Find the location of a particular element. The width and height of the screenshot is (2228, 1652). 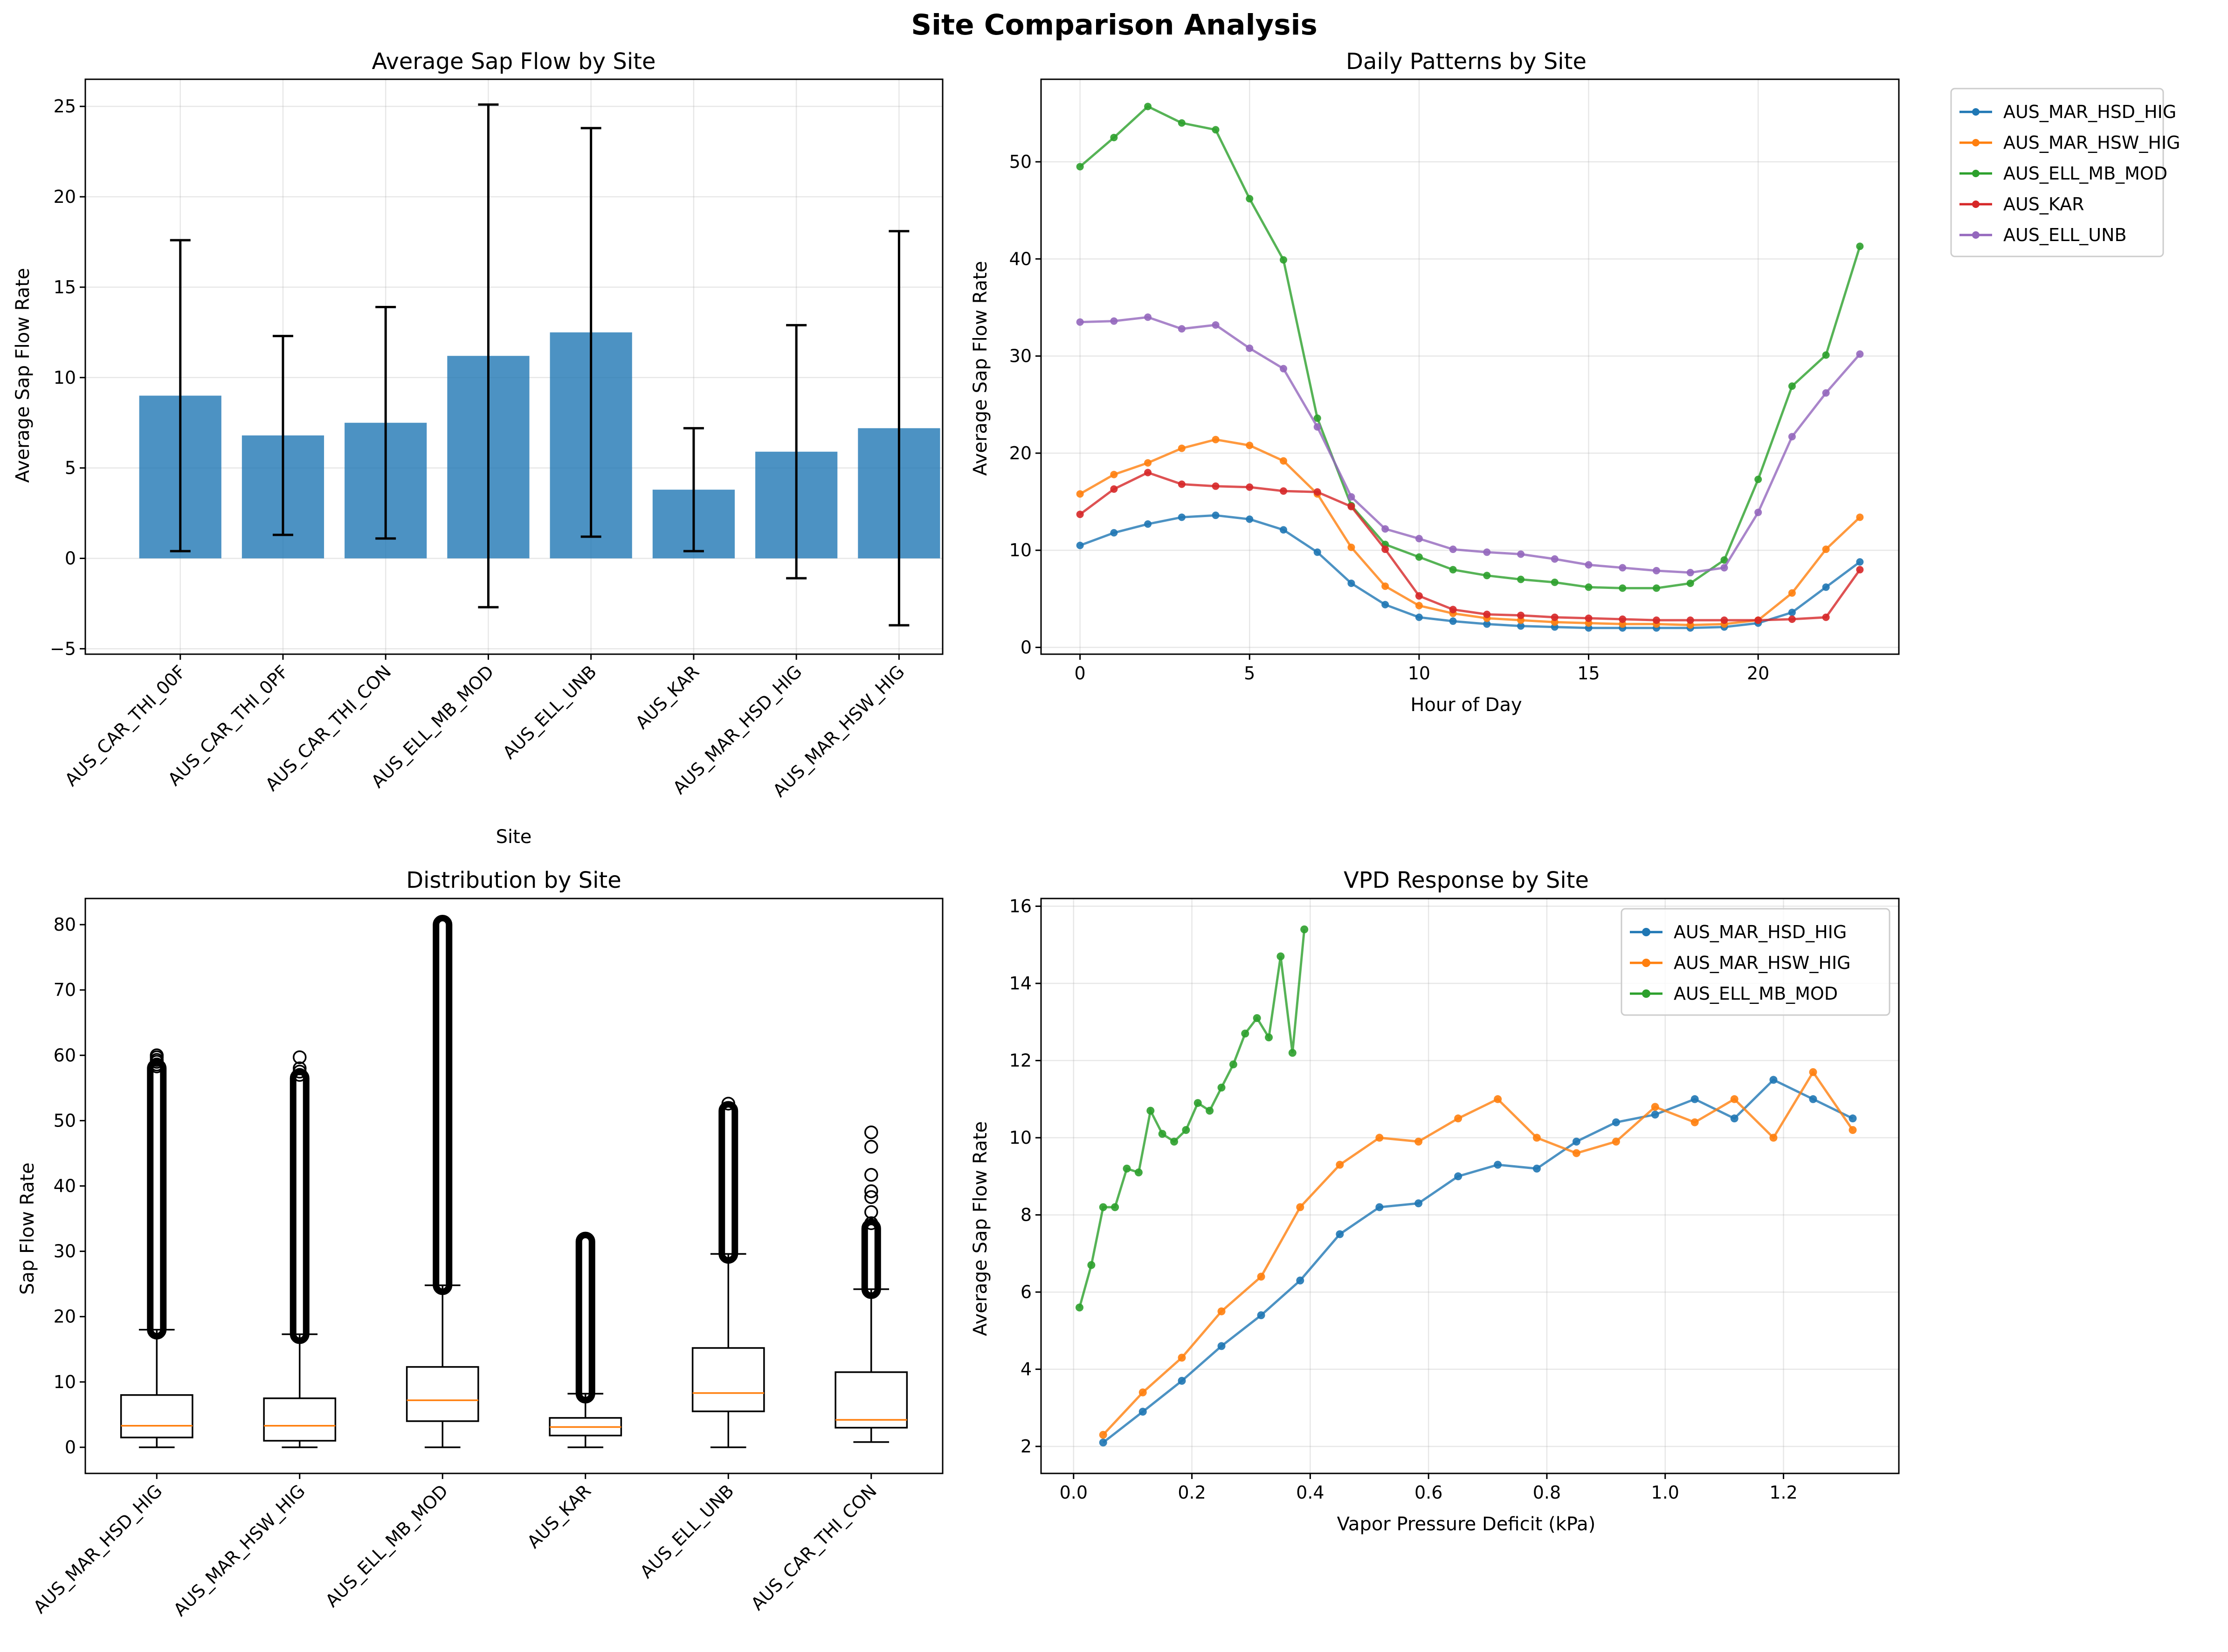

bar-chart-xlabel: Site is located at coordinates (514, 837).